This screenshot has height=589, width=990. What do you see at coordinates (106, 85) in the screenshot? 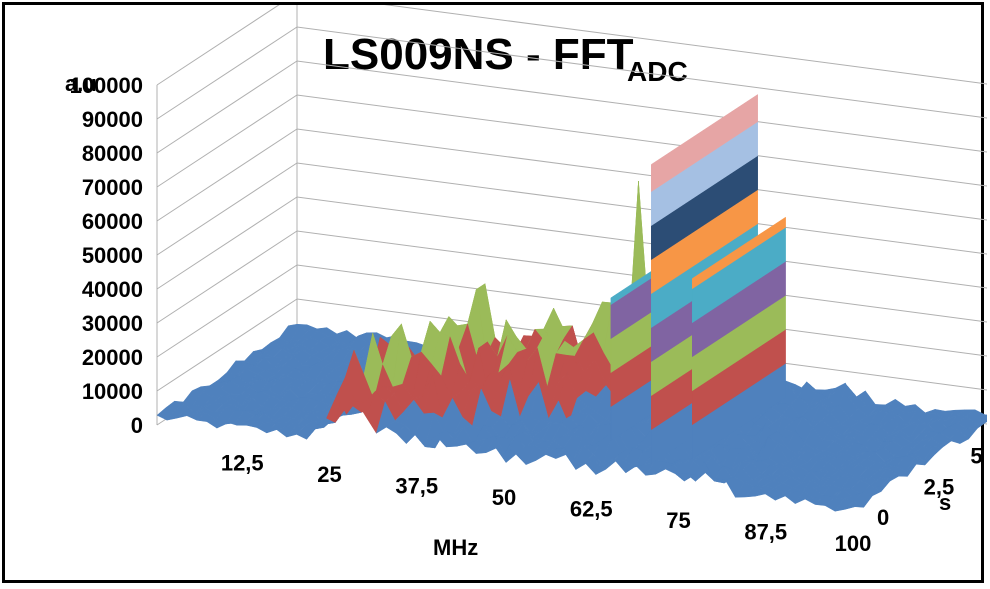
I see `y-tick-label: 100000` at bounding box center [106, 85].